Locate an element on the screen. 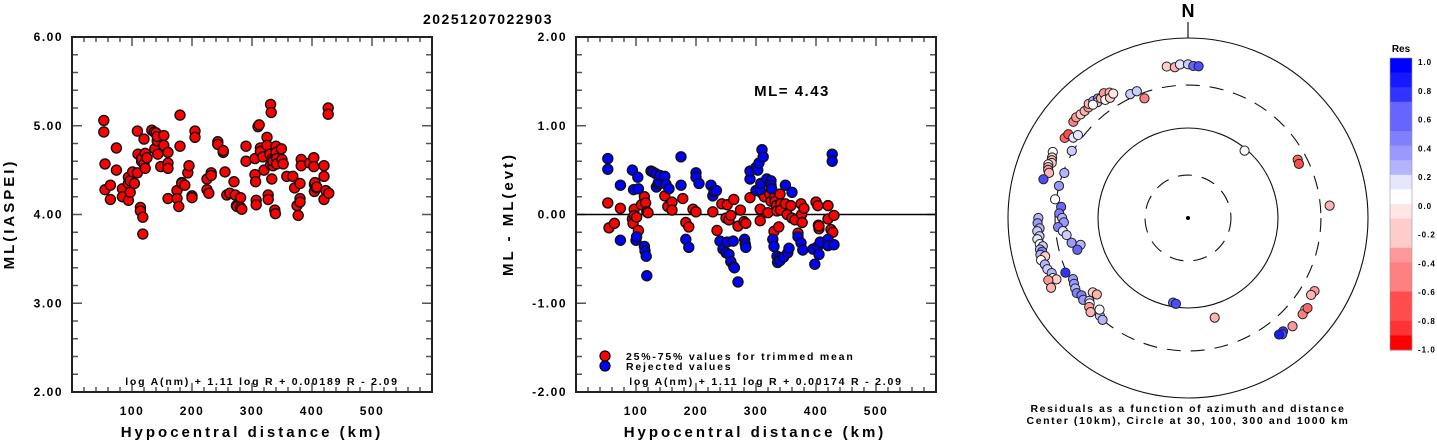 This screenshot has width=1437, height=441. legend-marker-rejected is located at coordinates (605, 366).